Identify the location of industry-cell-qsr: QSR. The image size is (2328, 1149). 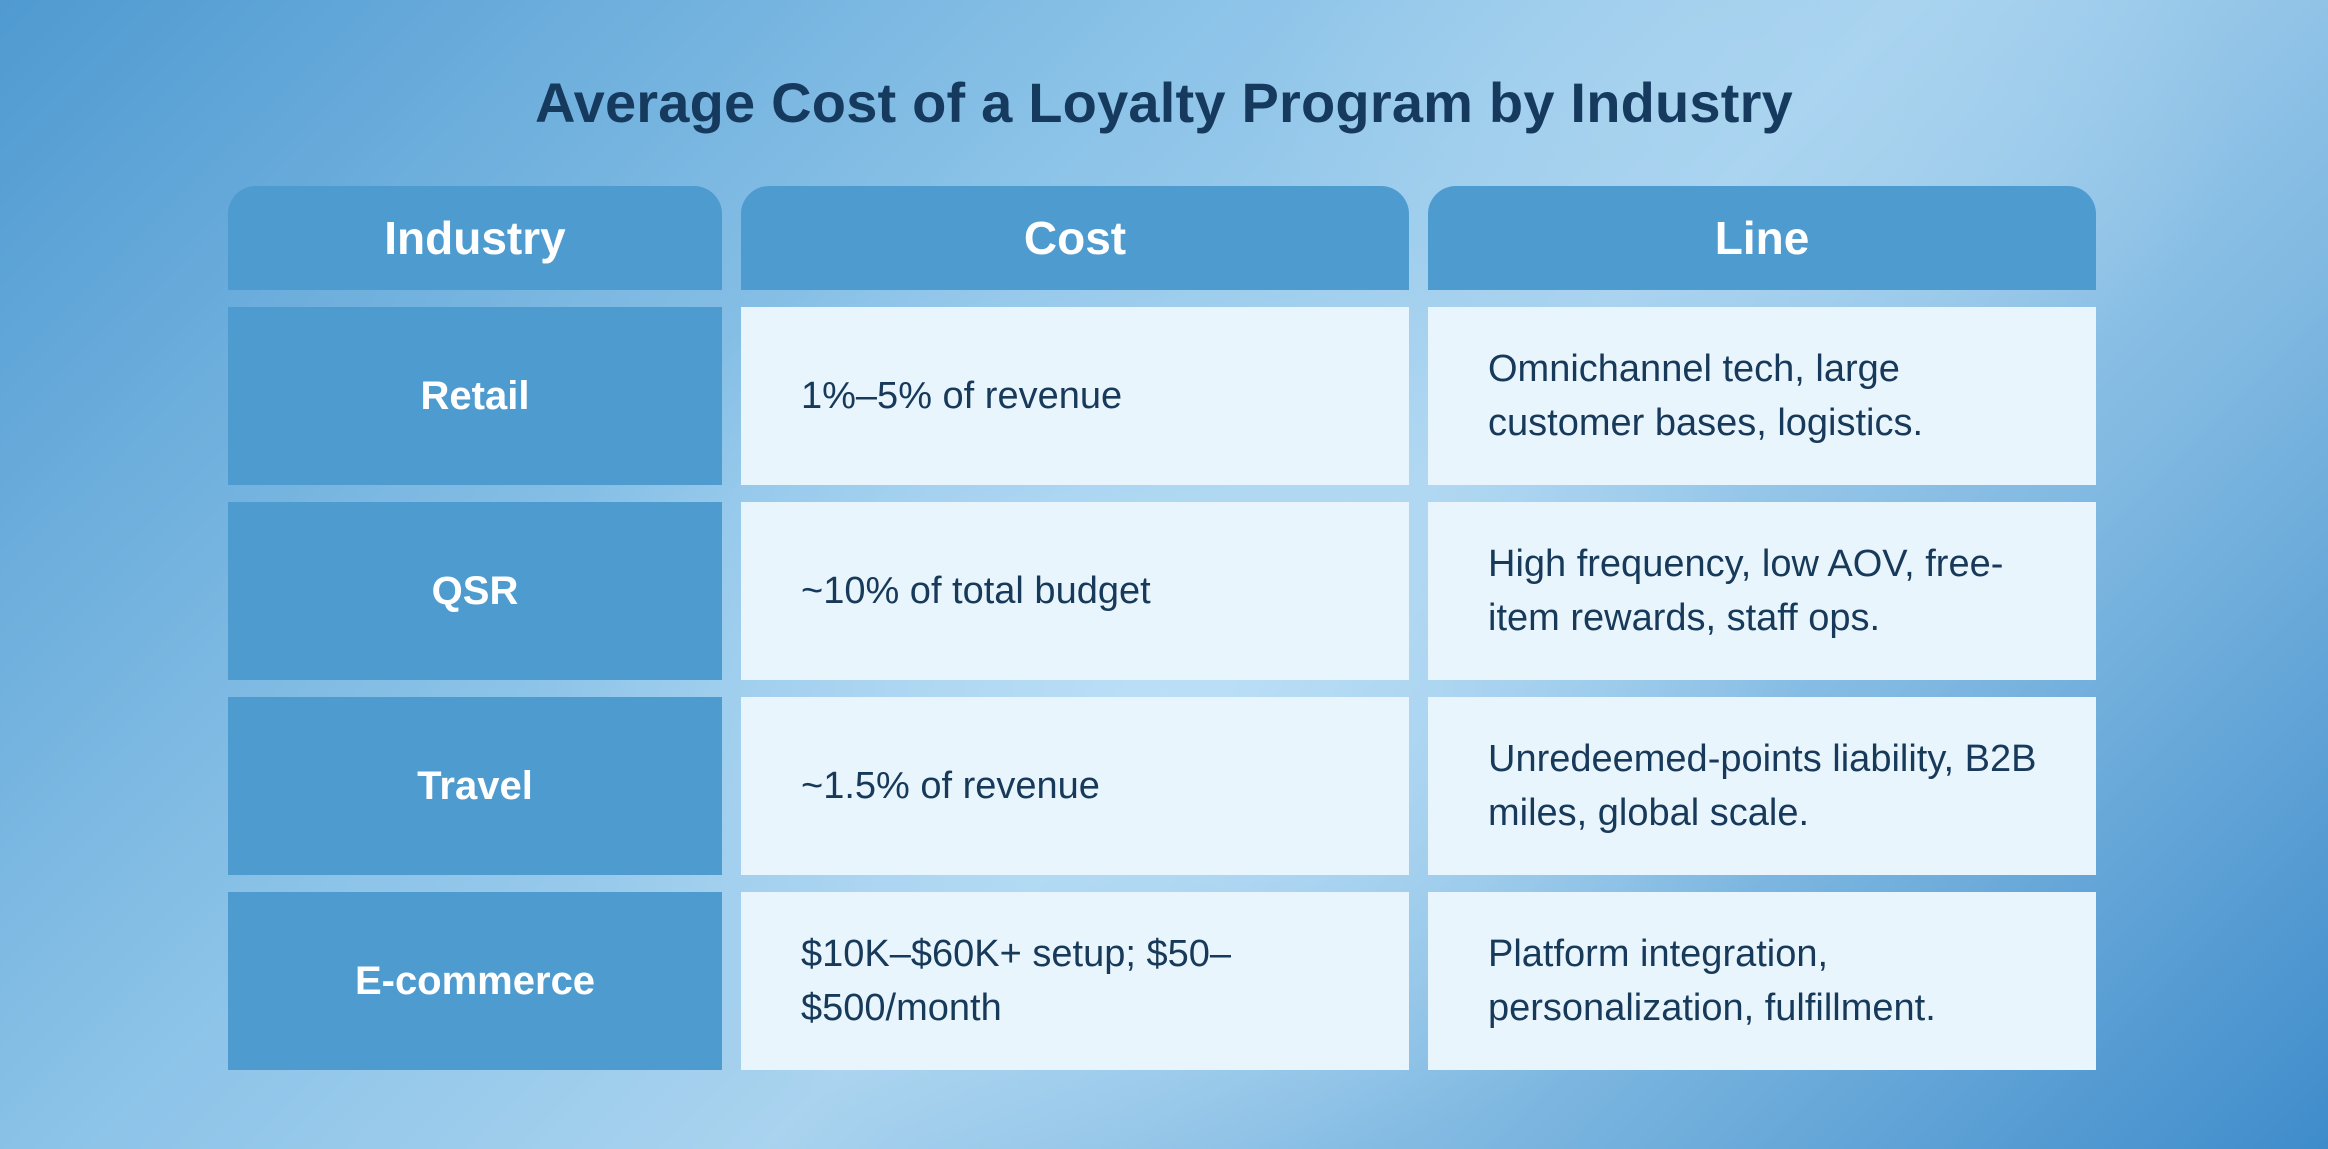
(475, 591).